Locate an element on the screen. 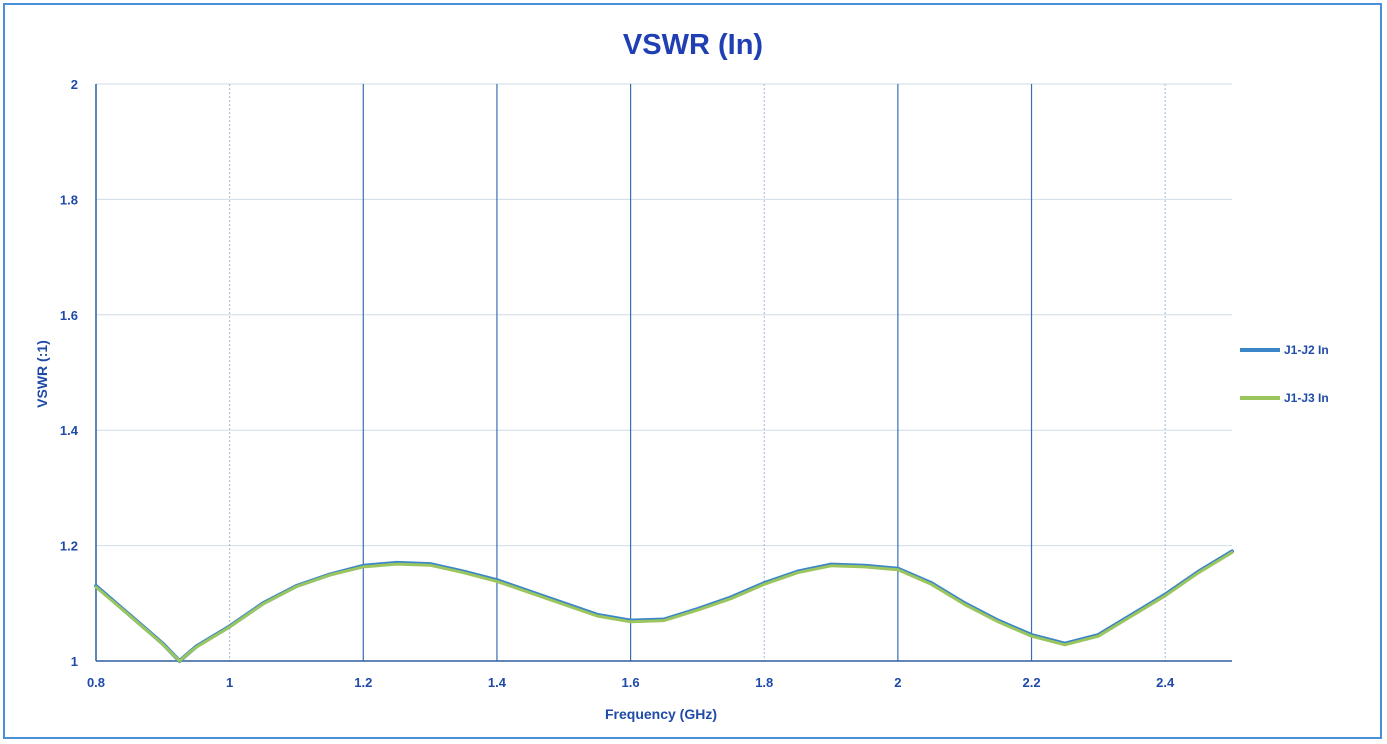 The width and height of the screenshot is (1387, 744). x-axis-label: Frequency (GHz) is located at coordinates (661, 714).